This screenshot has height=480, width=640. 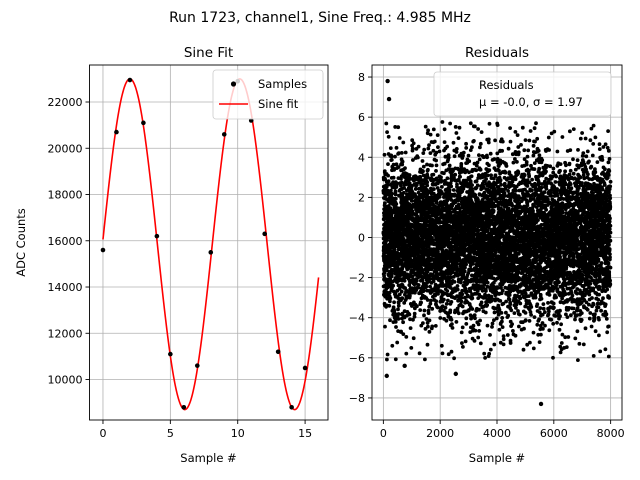 I want to click on residuals-legend-box, so click(x=522, y=94).